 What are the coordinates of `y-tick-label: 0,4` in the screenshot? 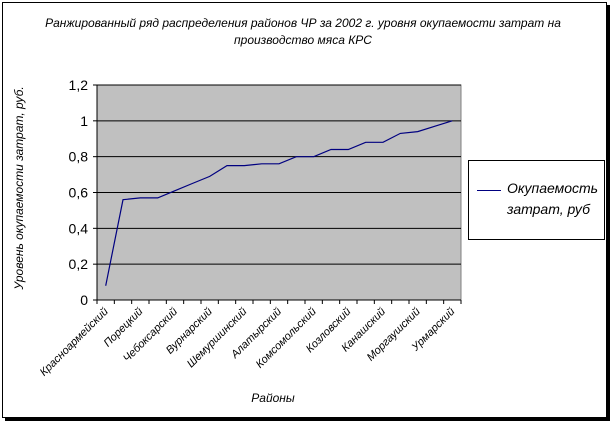 It's located at (79, 228).